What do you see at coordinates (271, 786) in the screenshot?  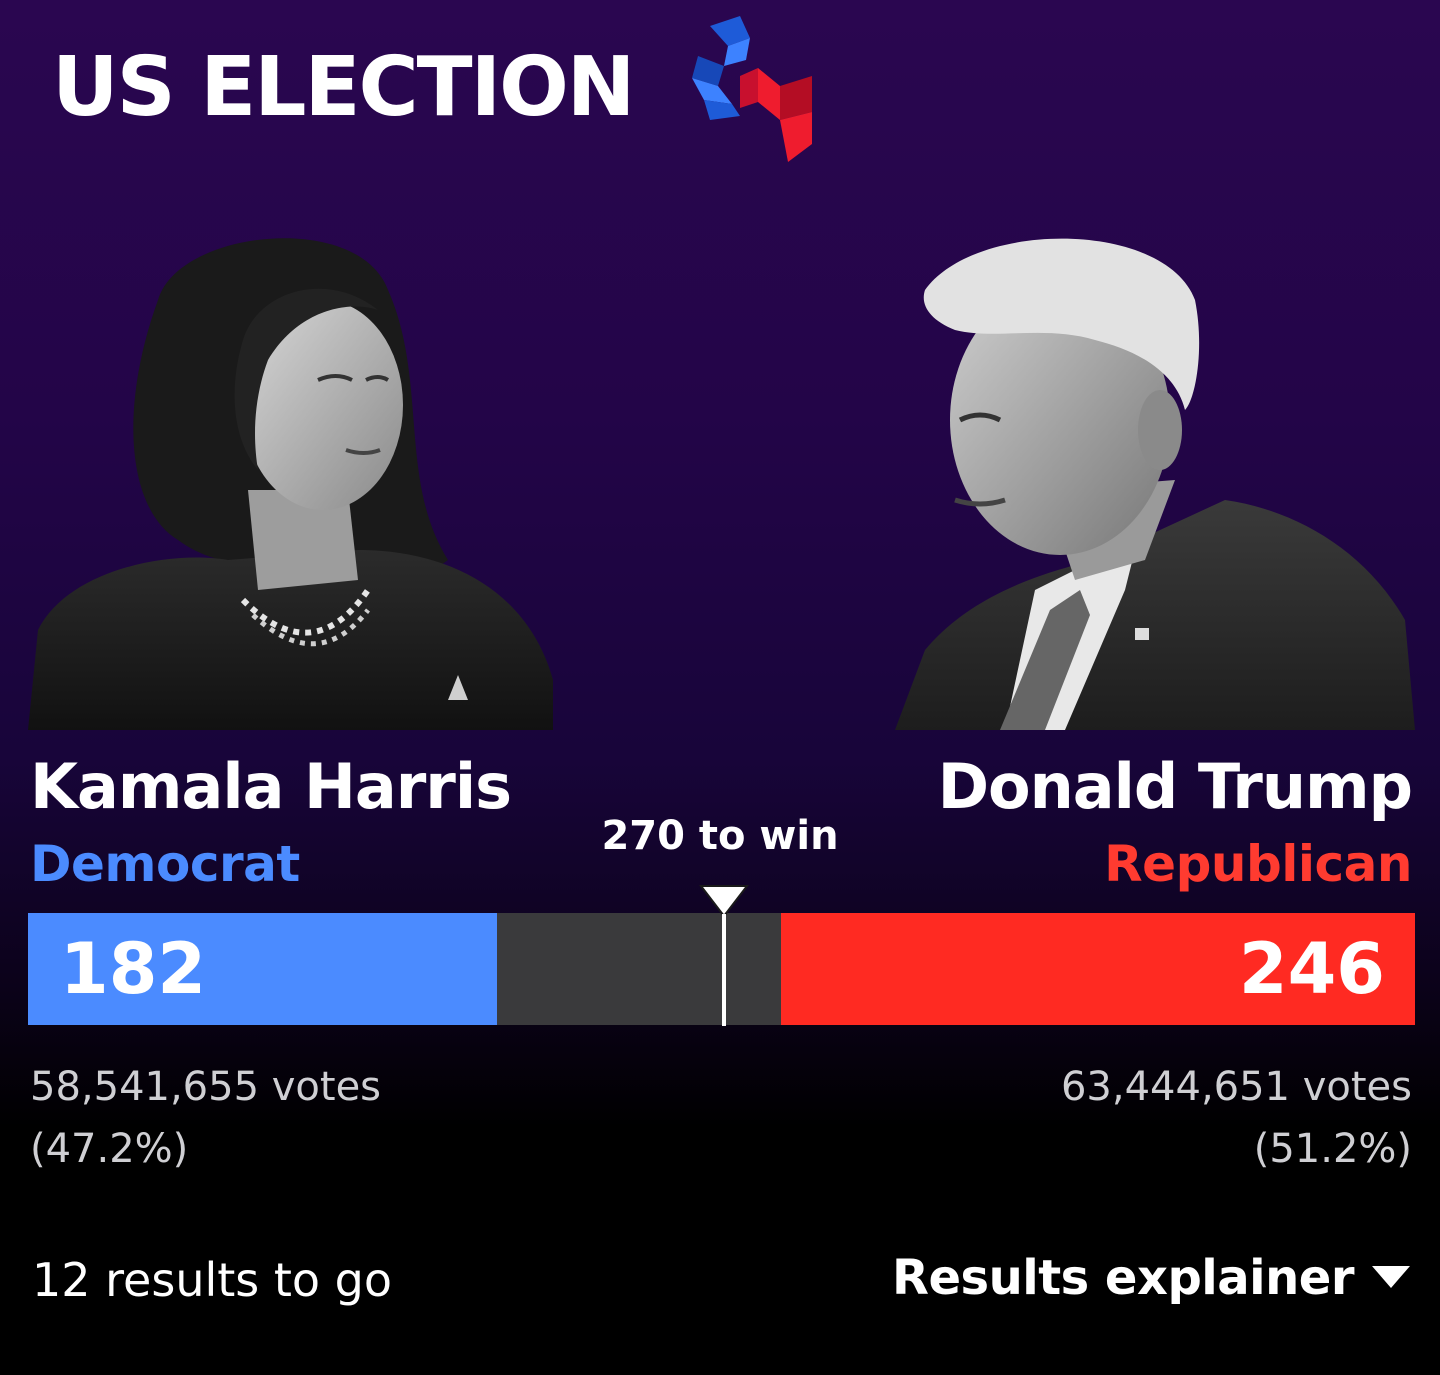 I see `candidate-name-harris: Kamala Harris` at bounding box center [271, 786].